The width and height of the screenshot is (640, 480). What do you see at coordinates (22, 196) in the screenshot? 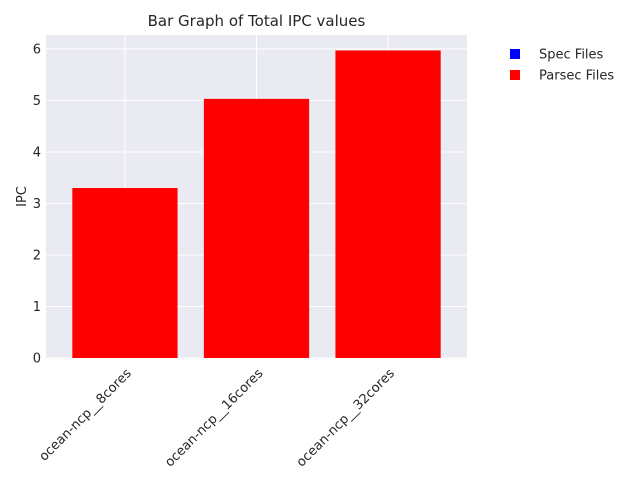
I see `y-axis-label: IPC` at bounding box center [22, 196].